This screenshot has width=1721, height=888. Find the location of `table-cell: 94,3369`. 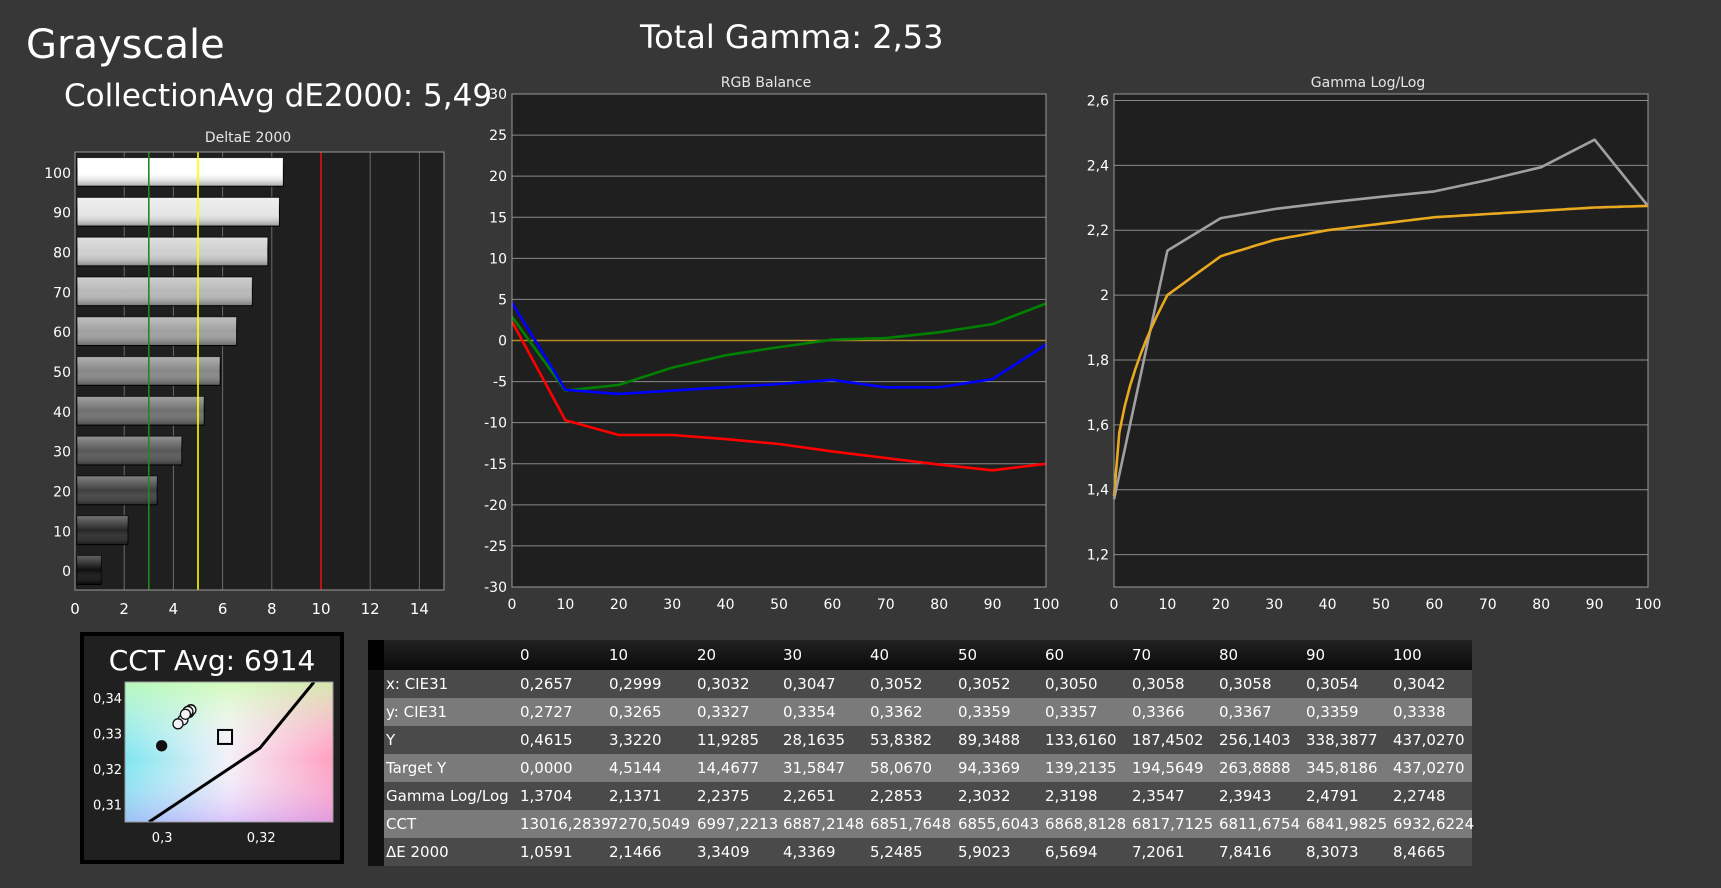

table-cell: 94,3369 is located at coordinates (989, 768).